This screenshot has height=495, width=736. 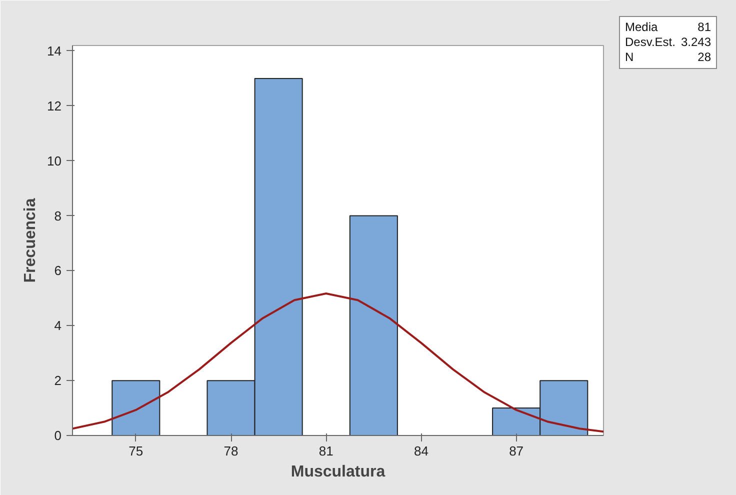 What do you see at coordinates (58, 326) in the screenshot?
I see `y-tick-label: 4` at bounding box center [58, 326].